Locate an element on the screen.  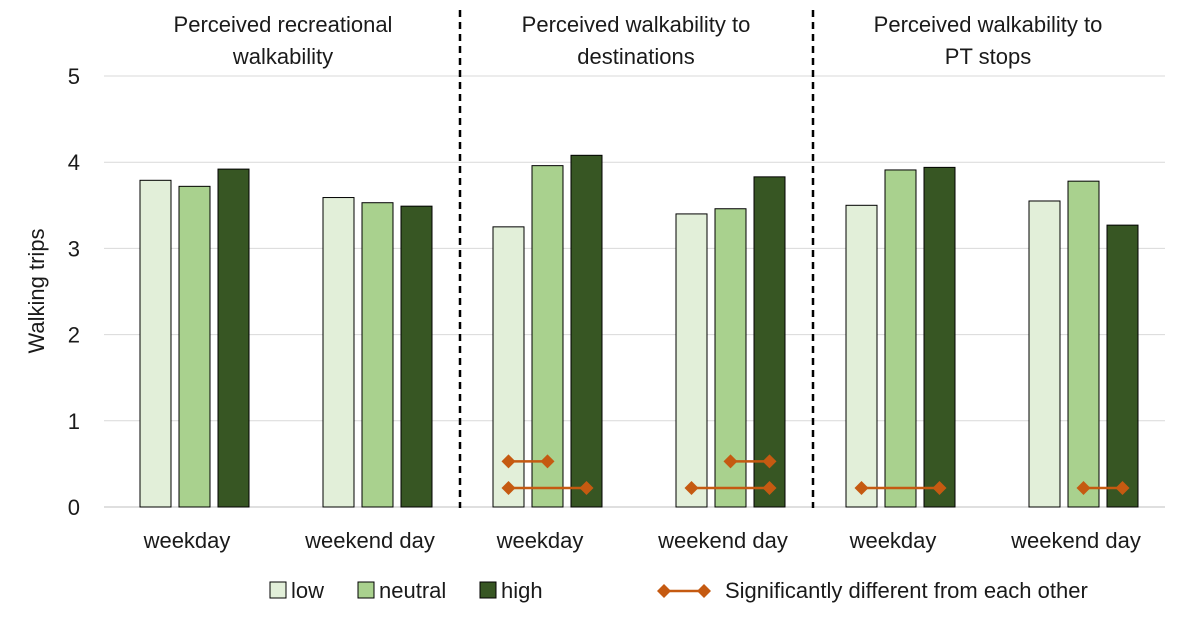
panel-title: walkability is located at coordinates (282, 56).